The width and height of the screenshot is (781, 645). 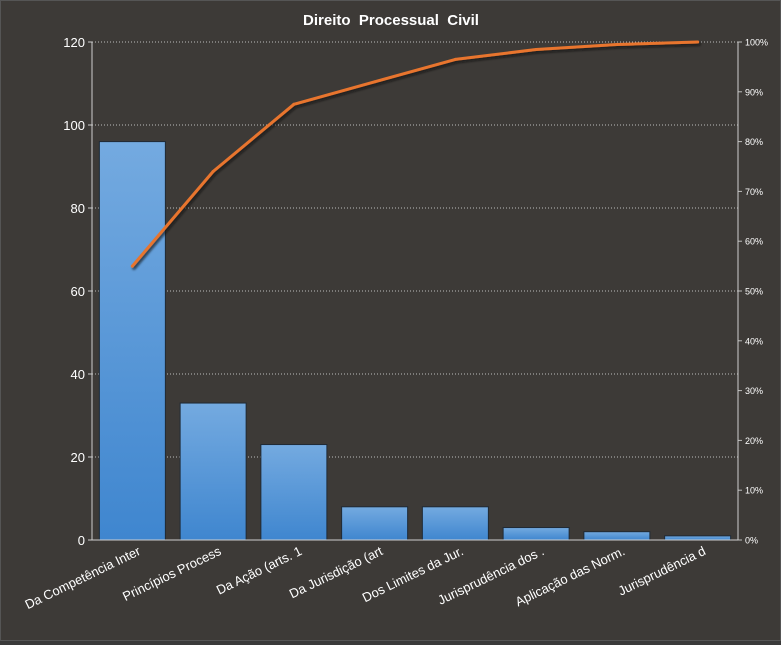 I want to click on y-tick-label: 20, so click(x=78, y=457).